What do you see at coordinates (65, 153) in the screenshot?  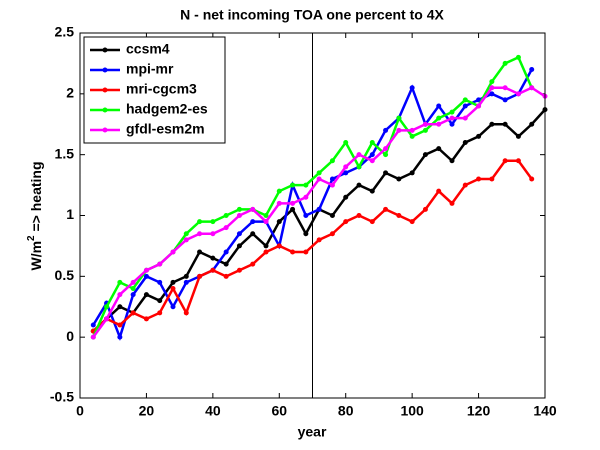 I see `y-tick-label: 1.5` at bounding box center [65, 153].